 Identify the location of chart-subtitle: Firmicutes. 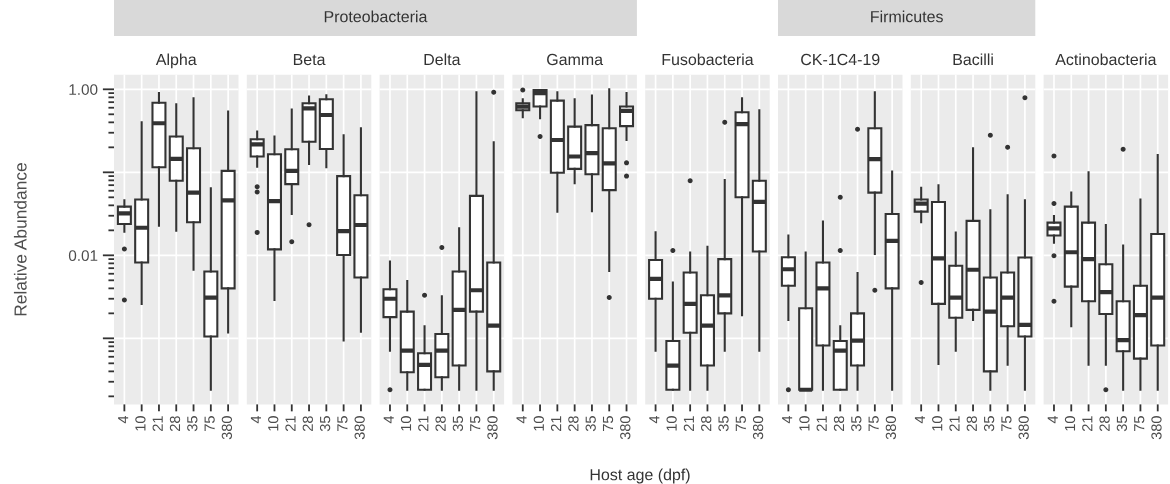
(907, 16).